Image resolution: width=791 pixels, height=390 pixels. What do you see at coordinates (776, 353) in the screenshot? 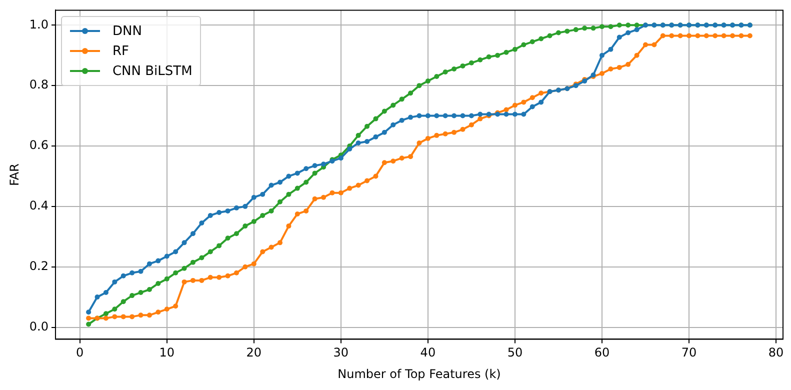
I see `x-tick-label: 80` at bounding box center [776, 353].